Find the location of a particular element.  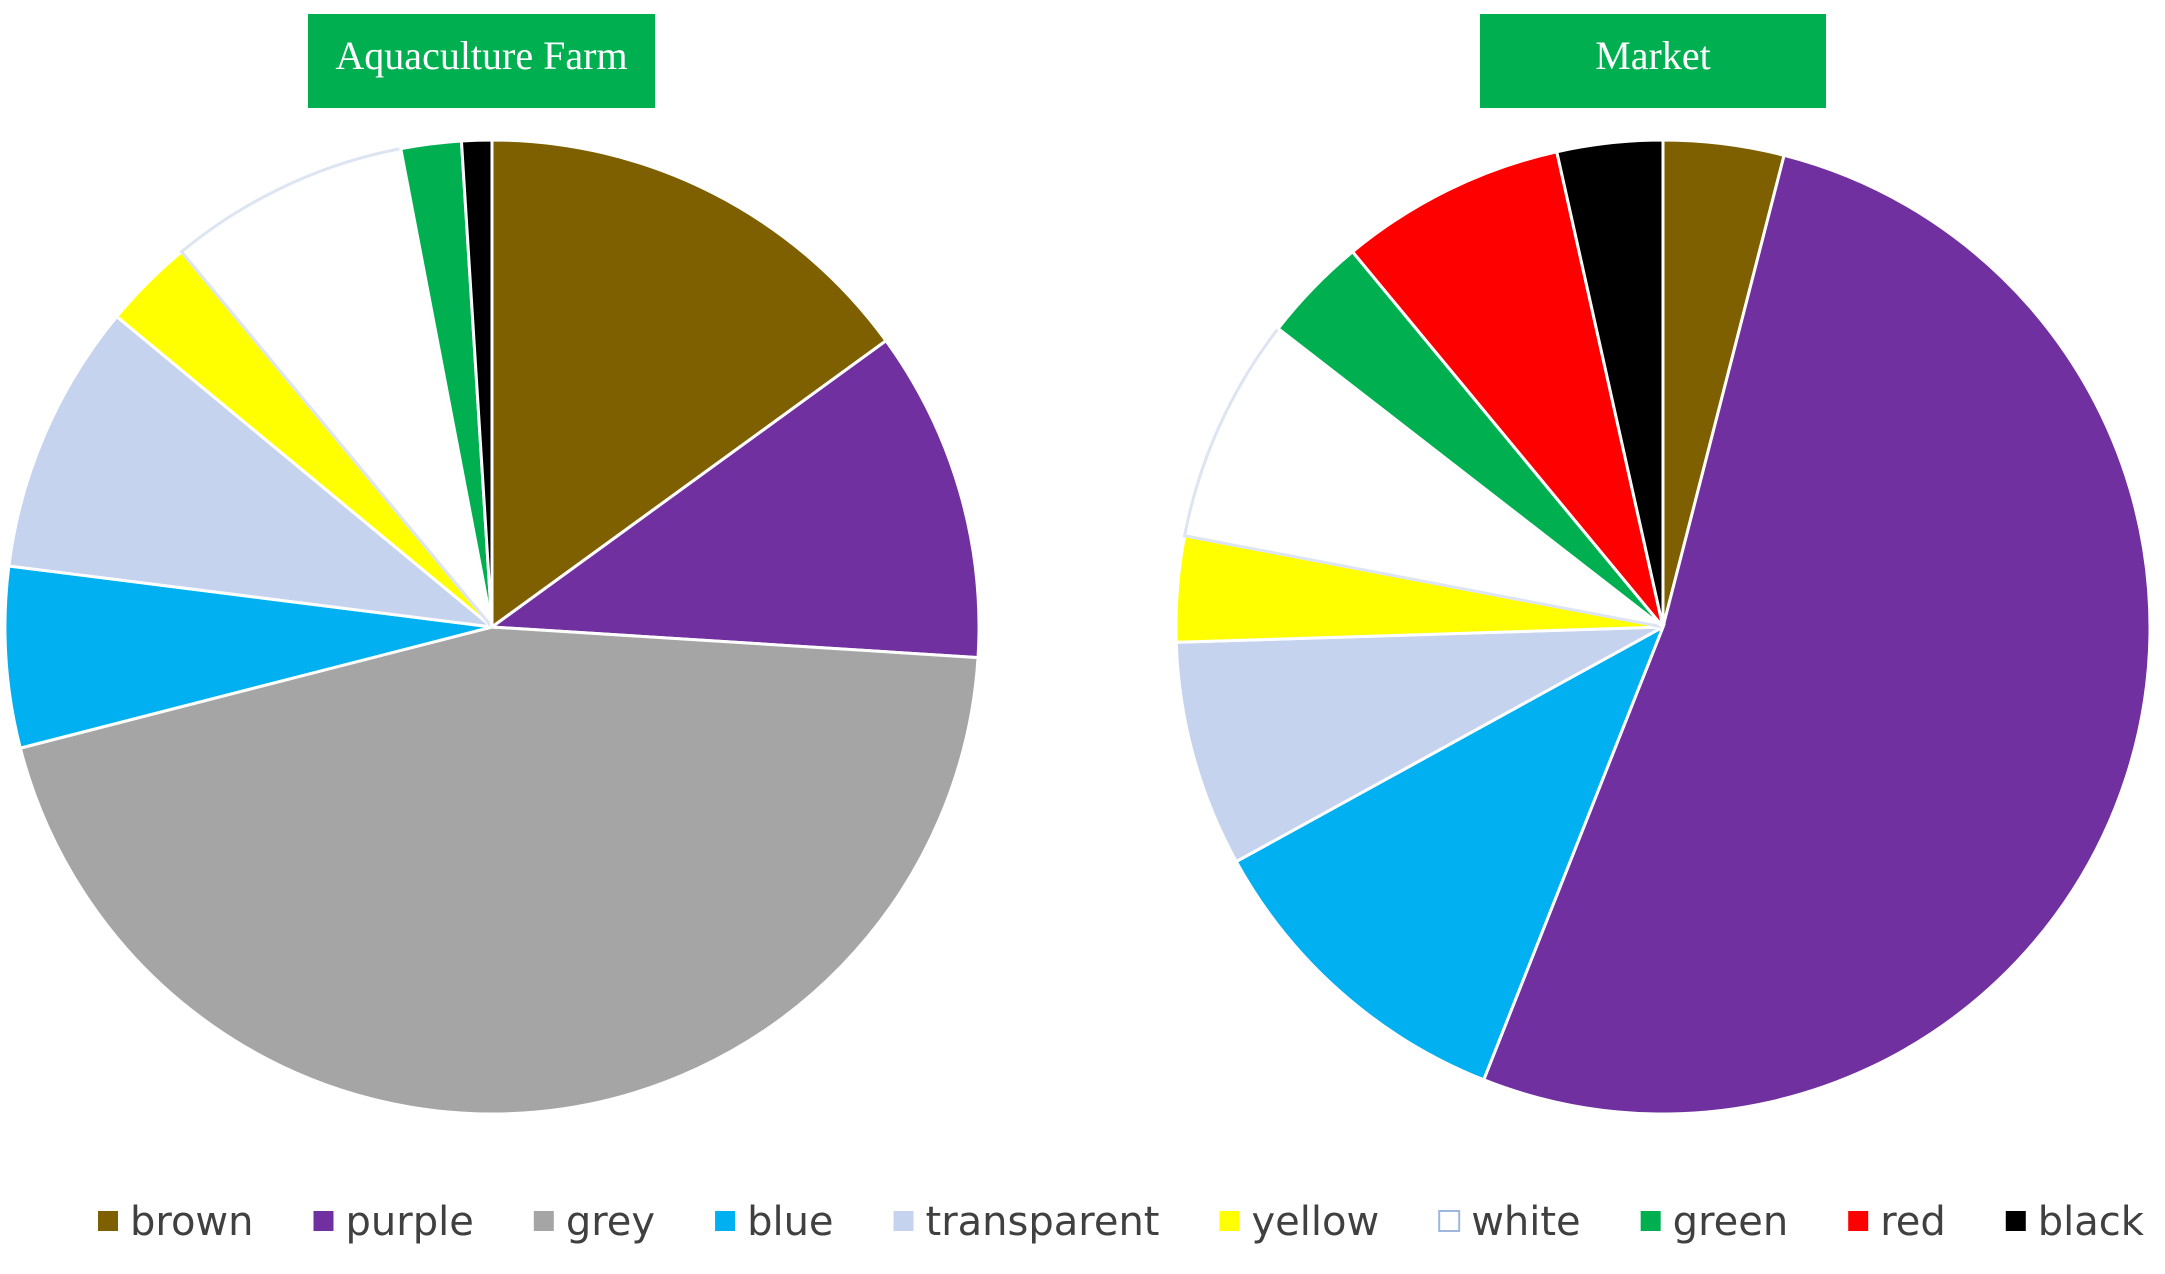

chart-title: Aquaculture Farm is located at coordinates (481, 55).